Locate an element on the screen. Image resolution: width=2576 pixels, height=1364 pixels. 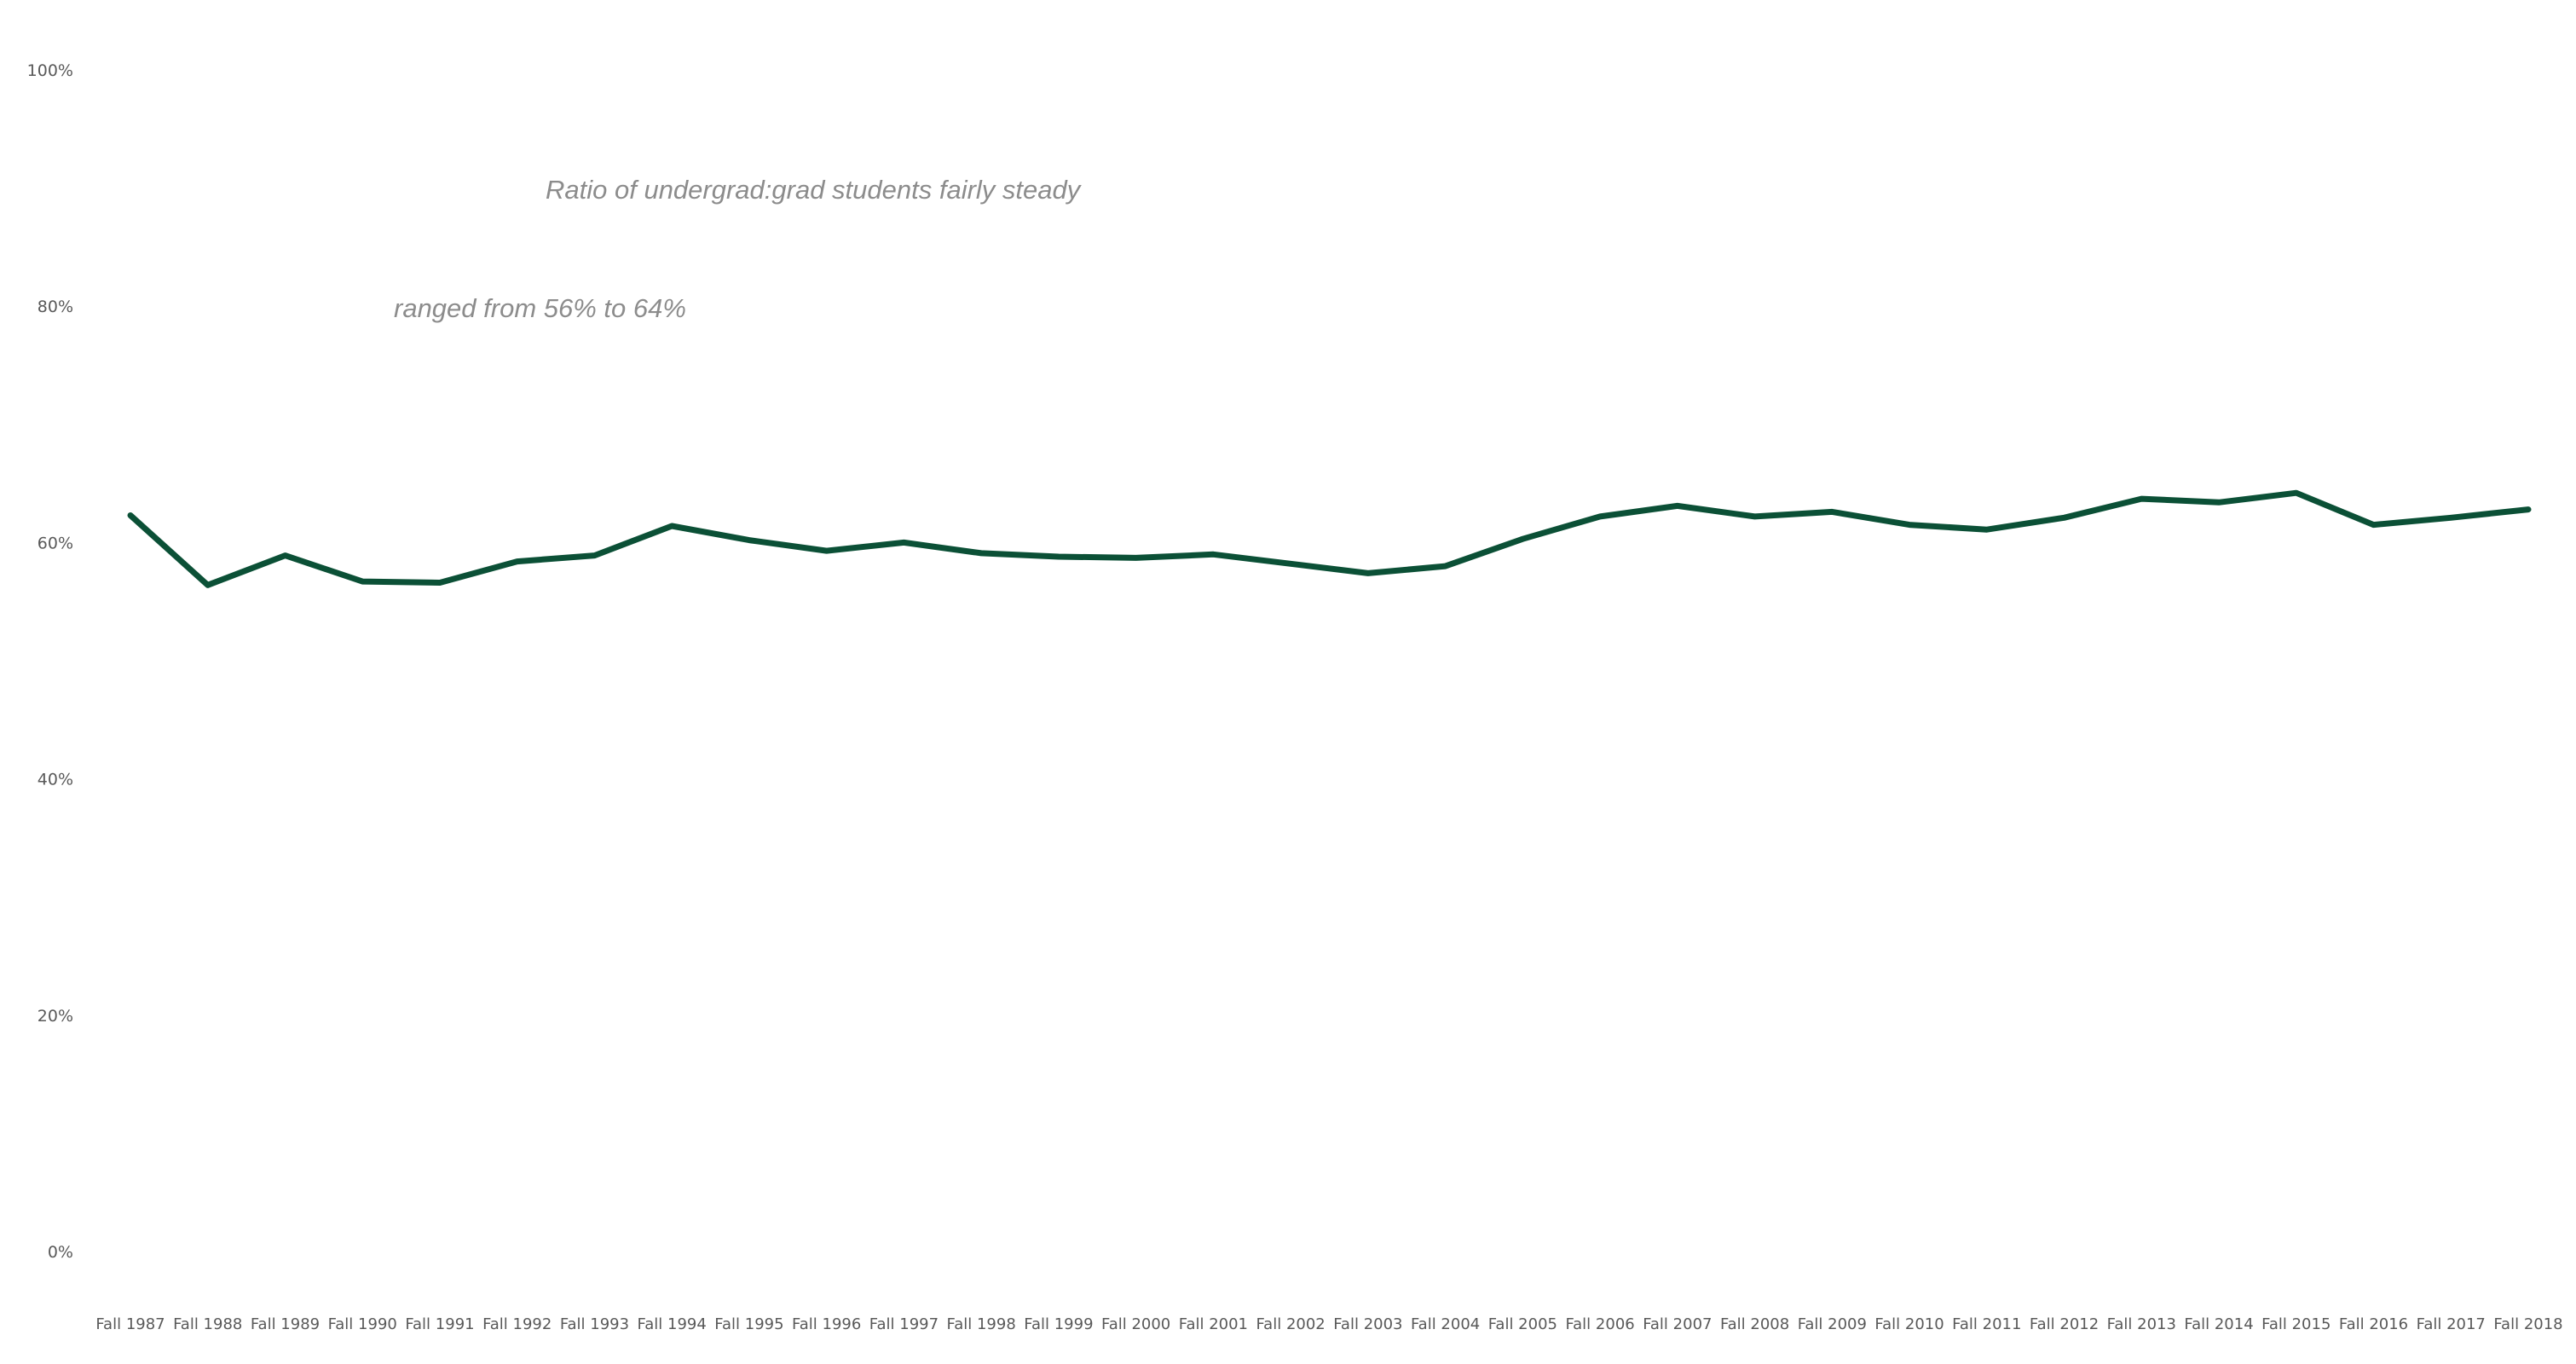
x-tick-label: Fall 2016 is located at coordinates (2373, 1324).